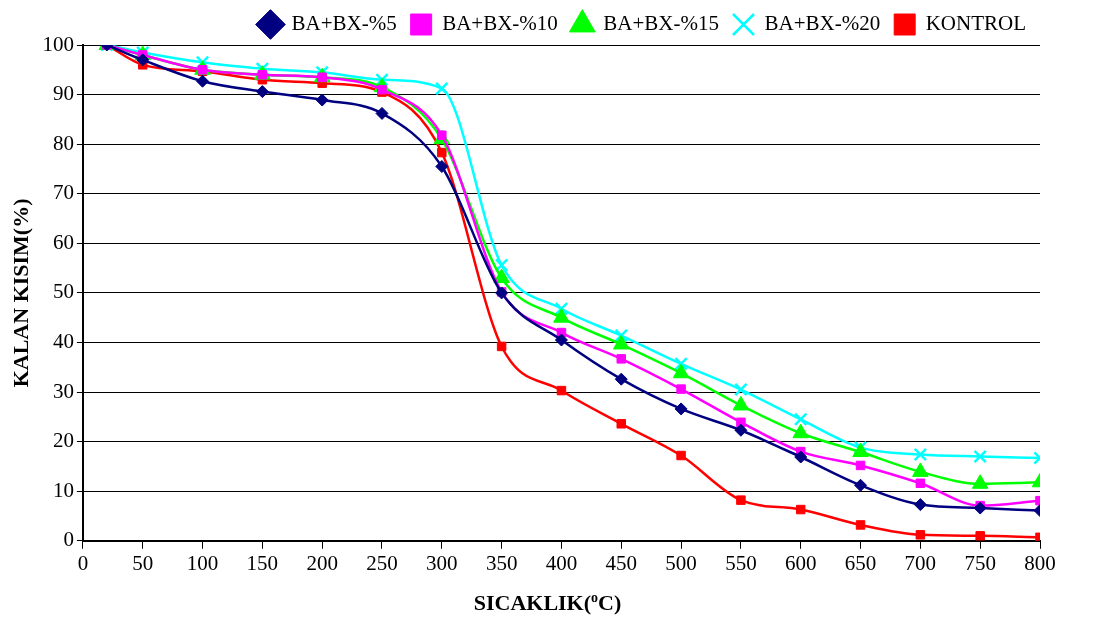 The width and height of the screenshot is (1095, 630). What do you see at coordinates (63, 390) in the screenshot?
I see `y-tick-label: 30` at bounding box center [63, 390].